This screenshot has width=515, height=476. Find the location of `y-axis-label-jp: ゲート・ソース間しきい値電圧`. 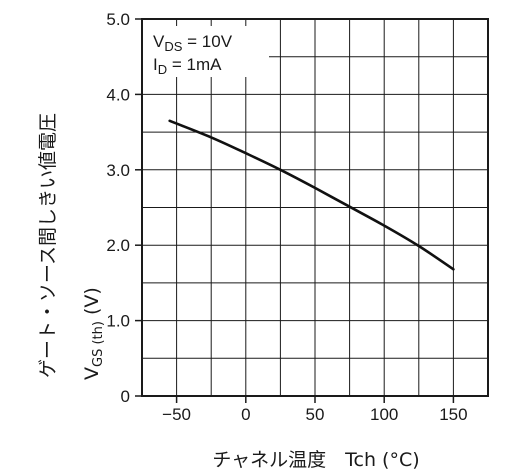

y-axis-label-jp: ゲート・ソース間しきい値電圧 is located at coordinates (48, 245).